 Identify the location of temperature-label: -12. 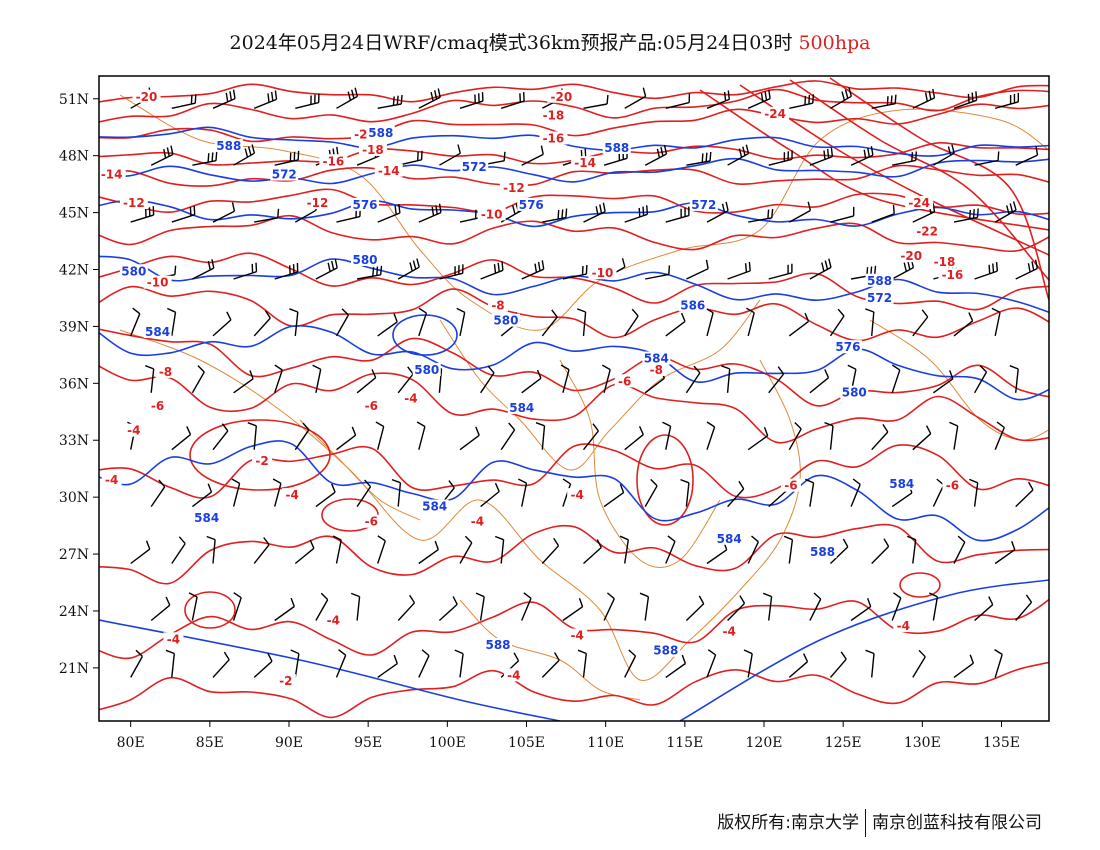
(514, 188).